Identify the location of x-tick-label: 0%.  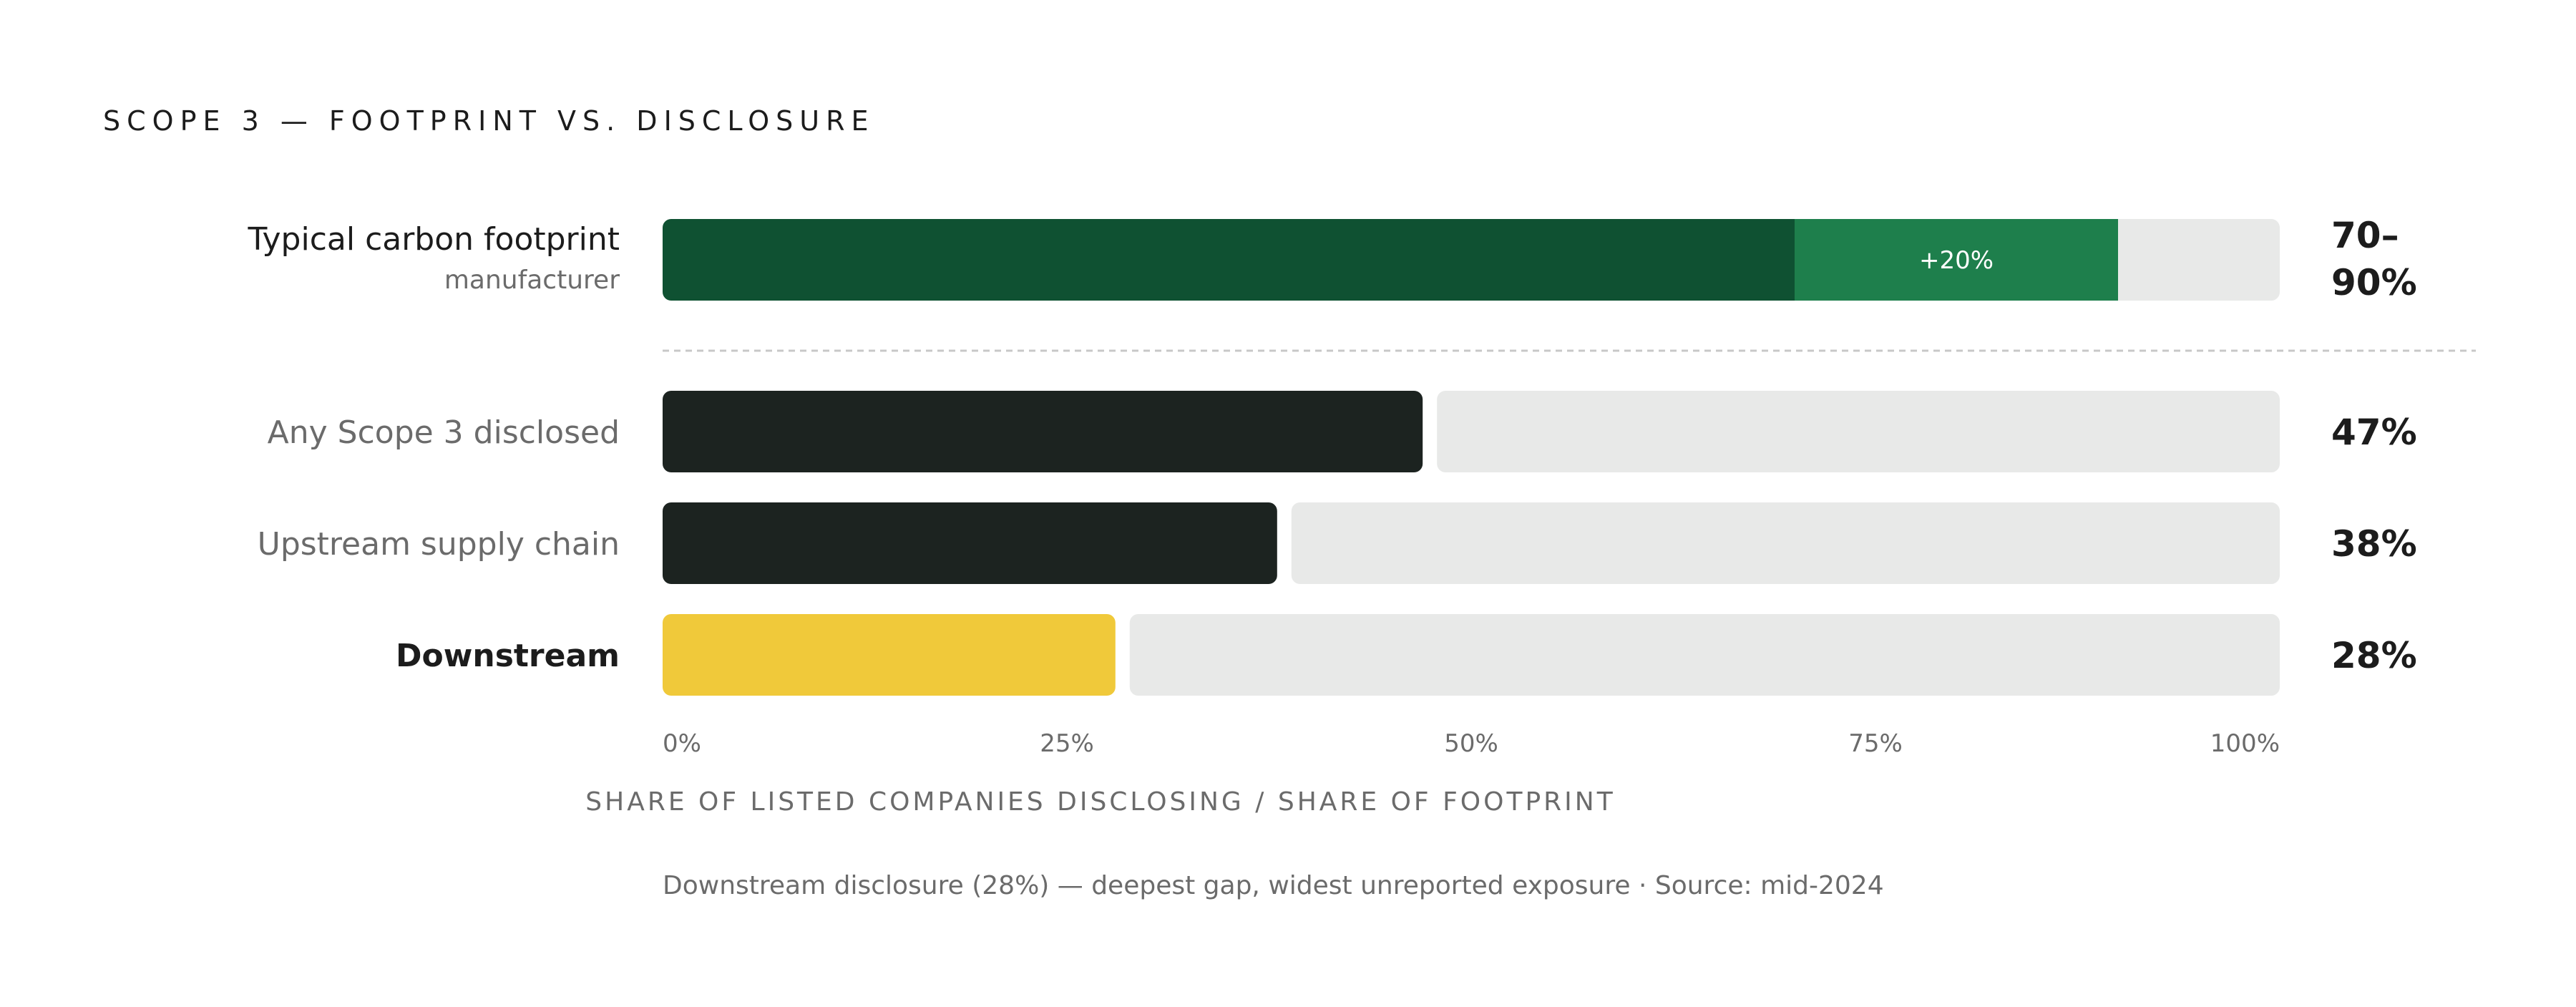
(682, 743).